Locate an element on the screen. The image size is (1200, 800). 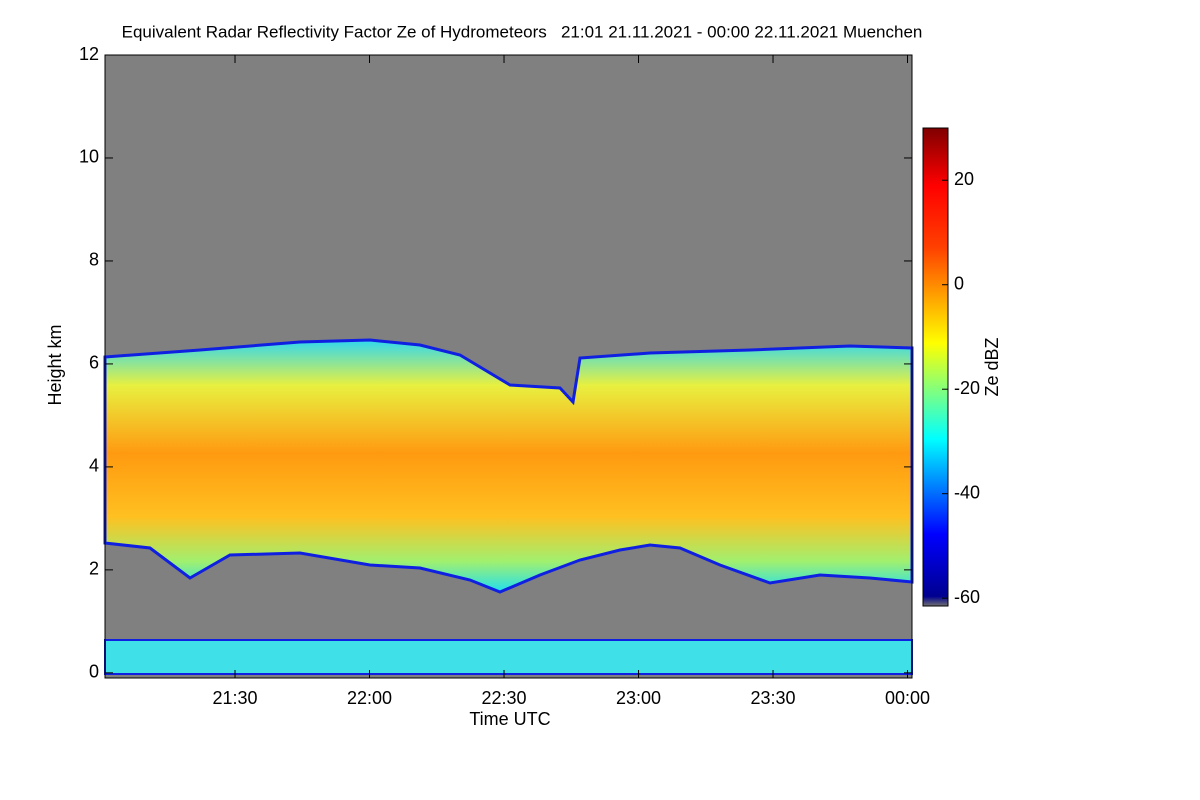
colorbar-tick-label: 0 is located at coordinates (959, 283).